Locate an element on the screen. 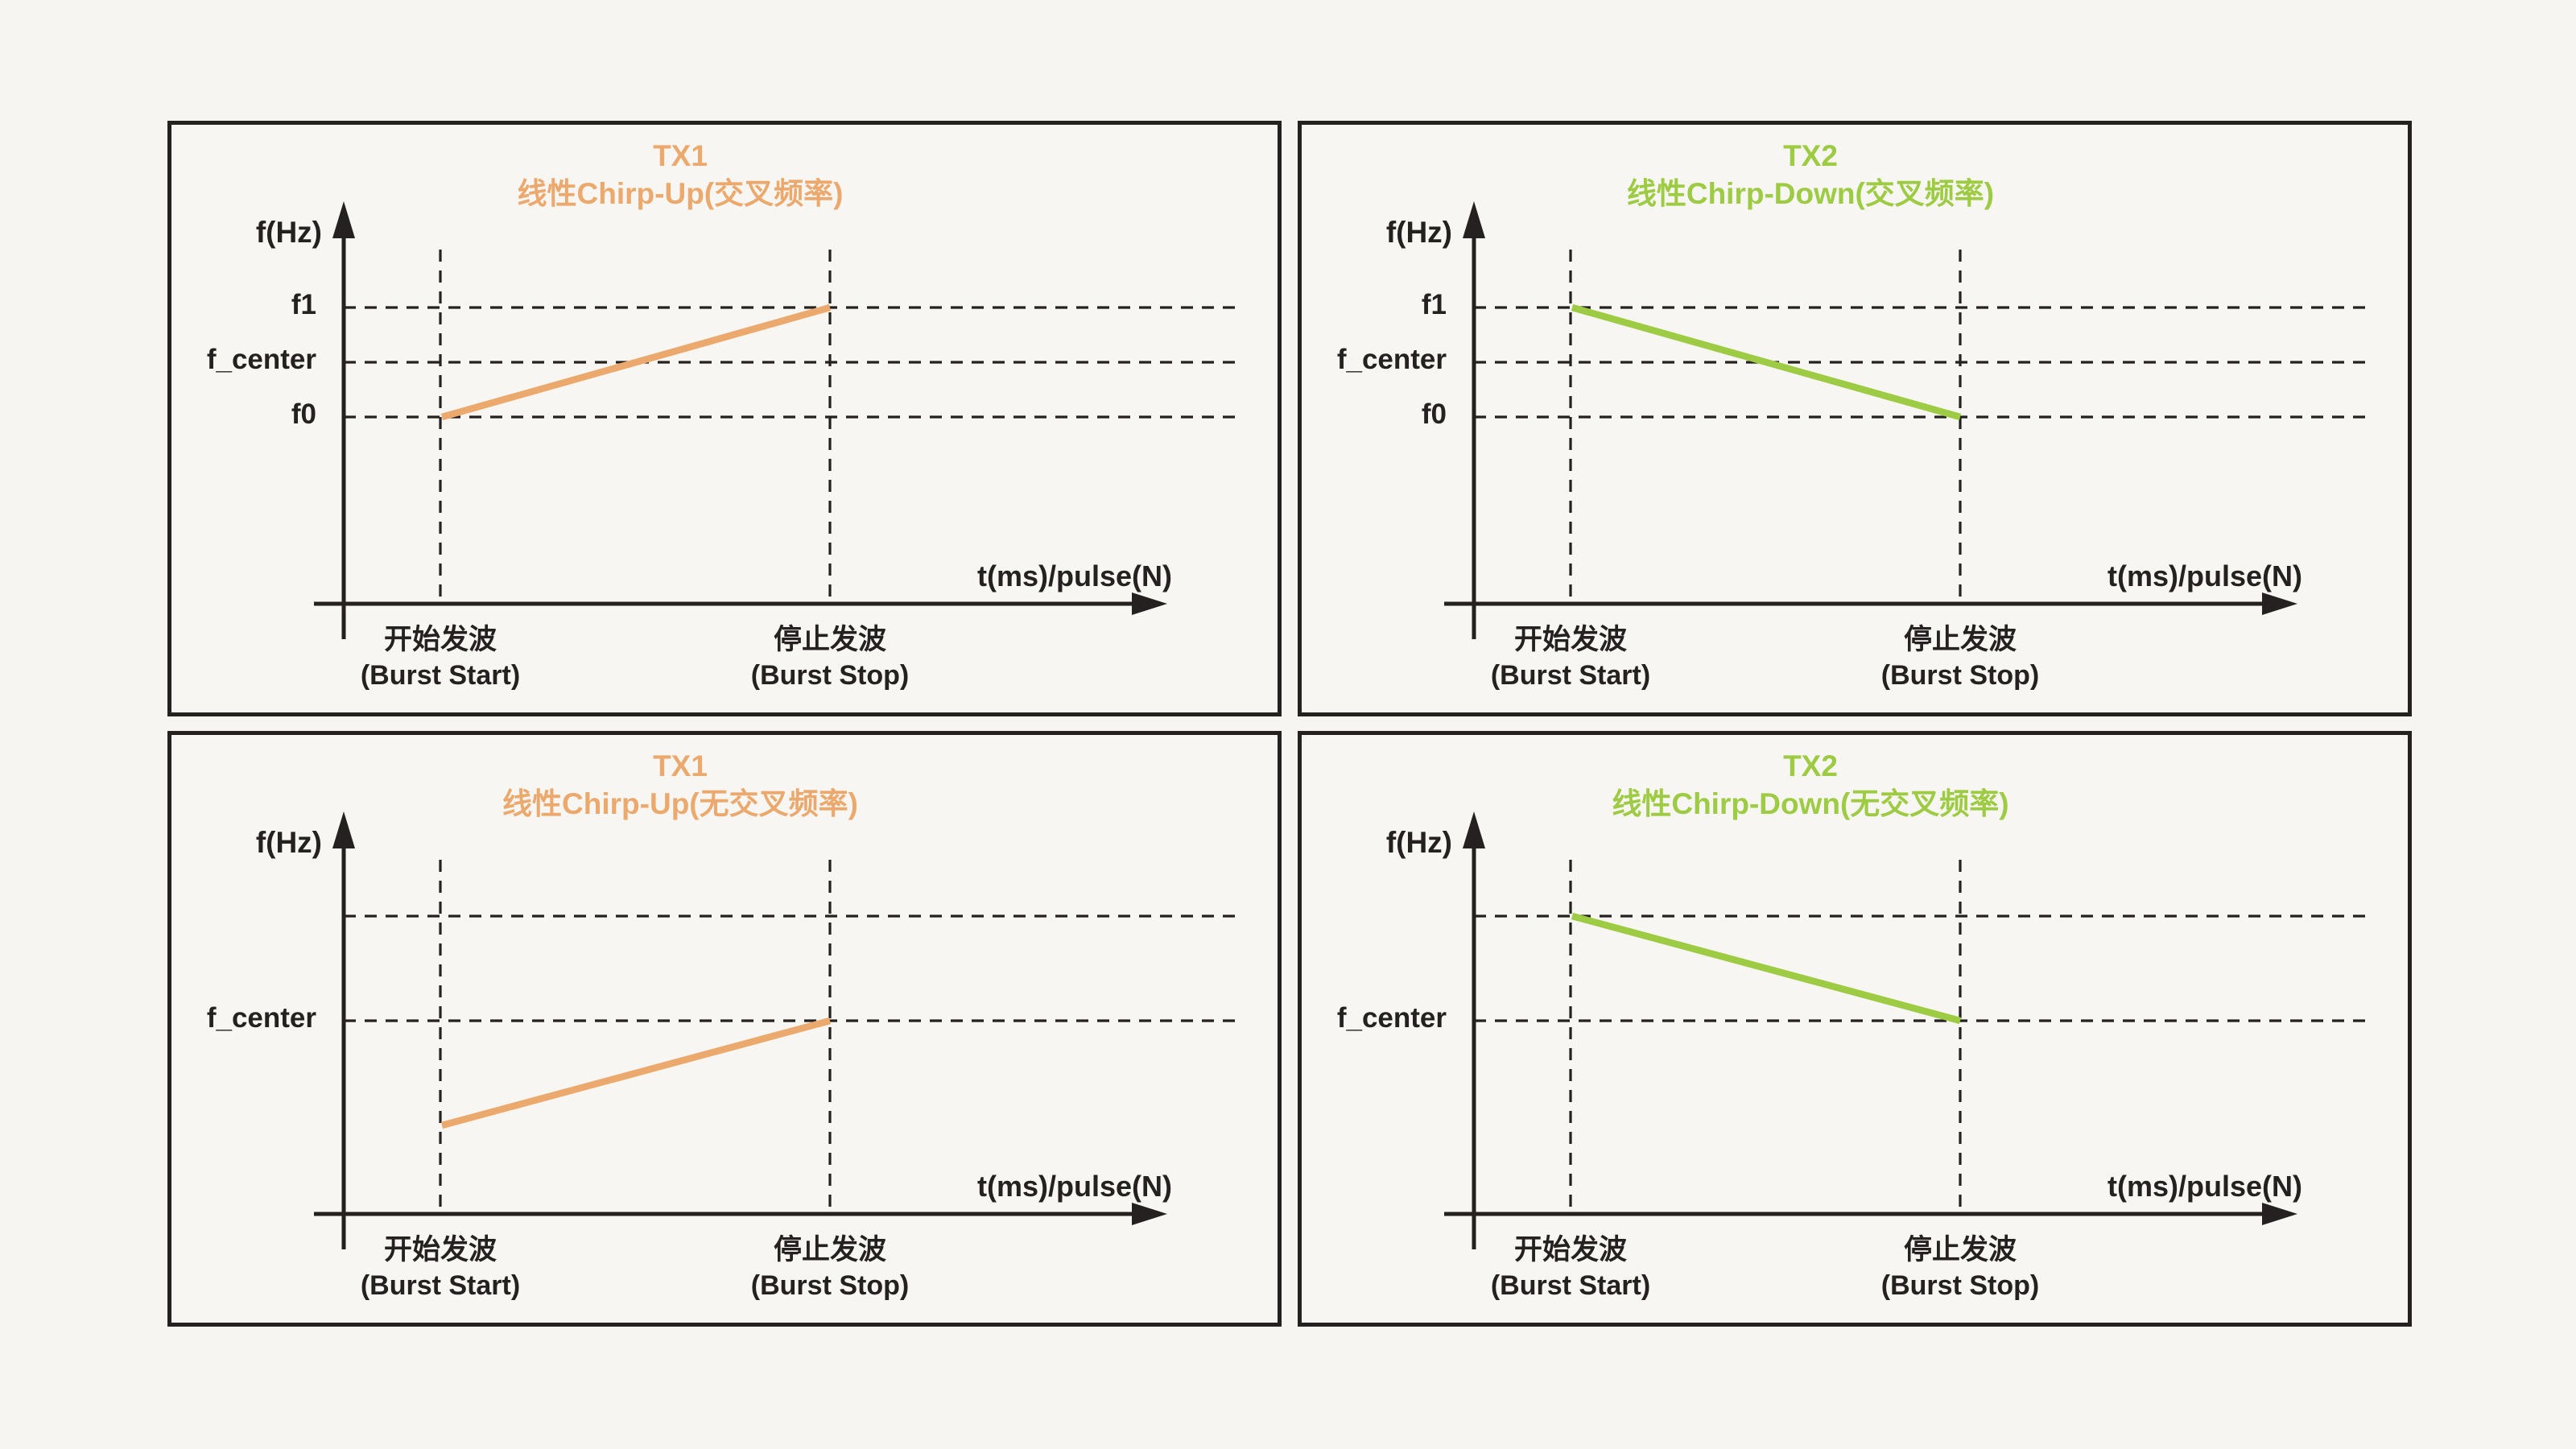 Image resolution: width=2576 pixels, height=1449 pixels. panel-title: TX2 线性Chirp-Down(交叉频率) is located at coordinates (1810, 175).